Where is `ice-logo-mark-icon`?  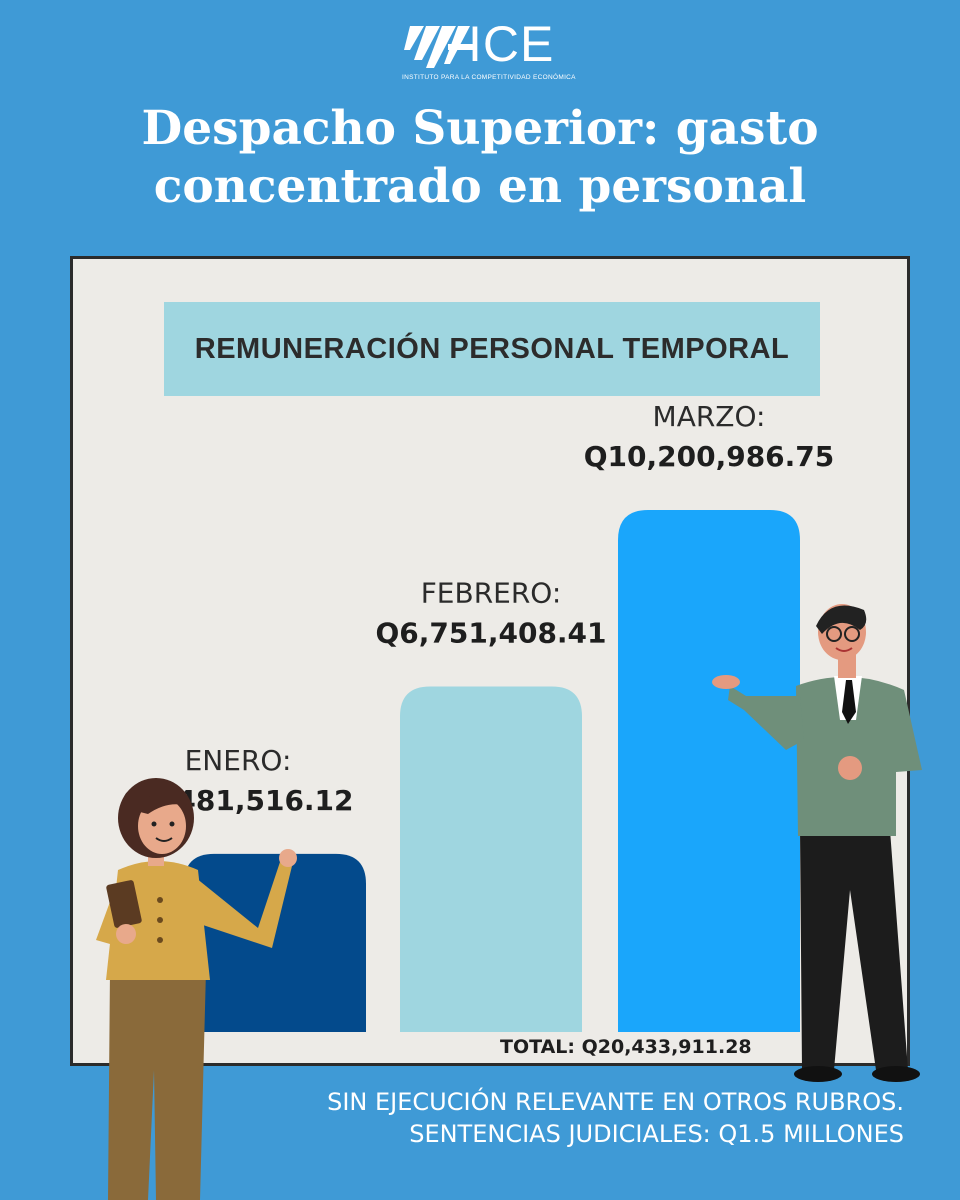 ice-logo-mark-icon is located at coordinates (439, 47).